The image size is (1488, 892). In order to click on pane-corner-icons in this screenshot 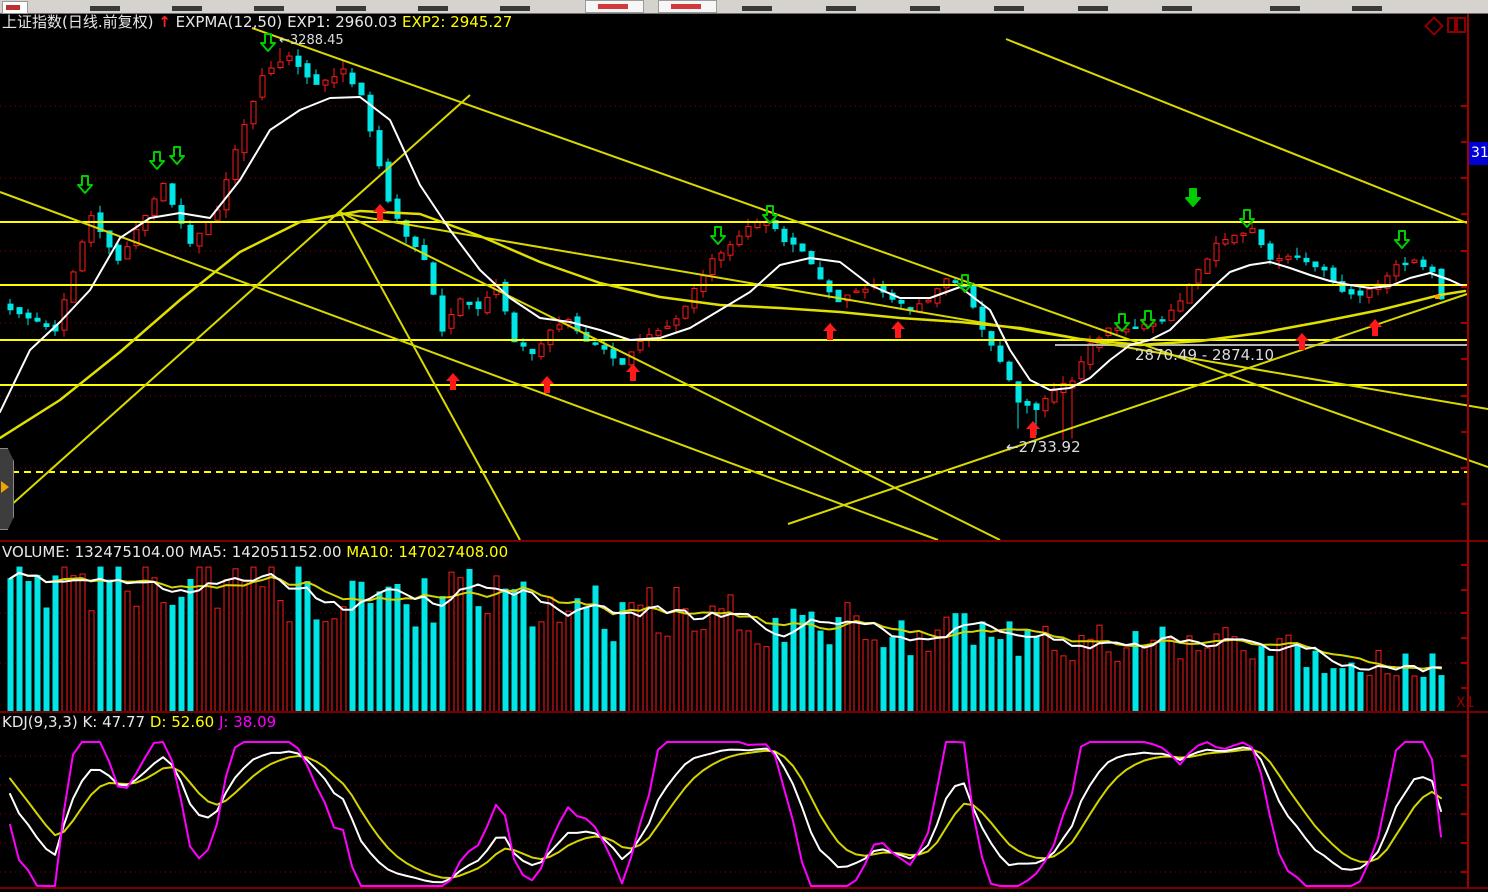, I will do `click(1445, 26)`.